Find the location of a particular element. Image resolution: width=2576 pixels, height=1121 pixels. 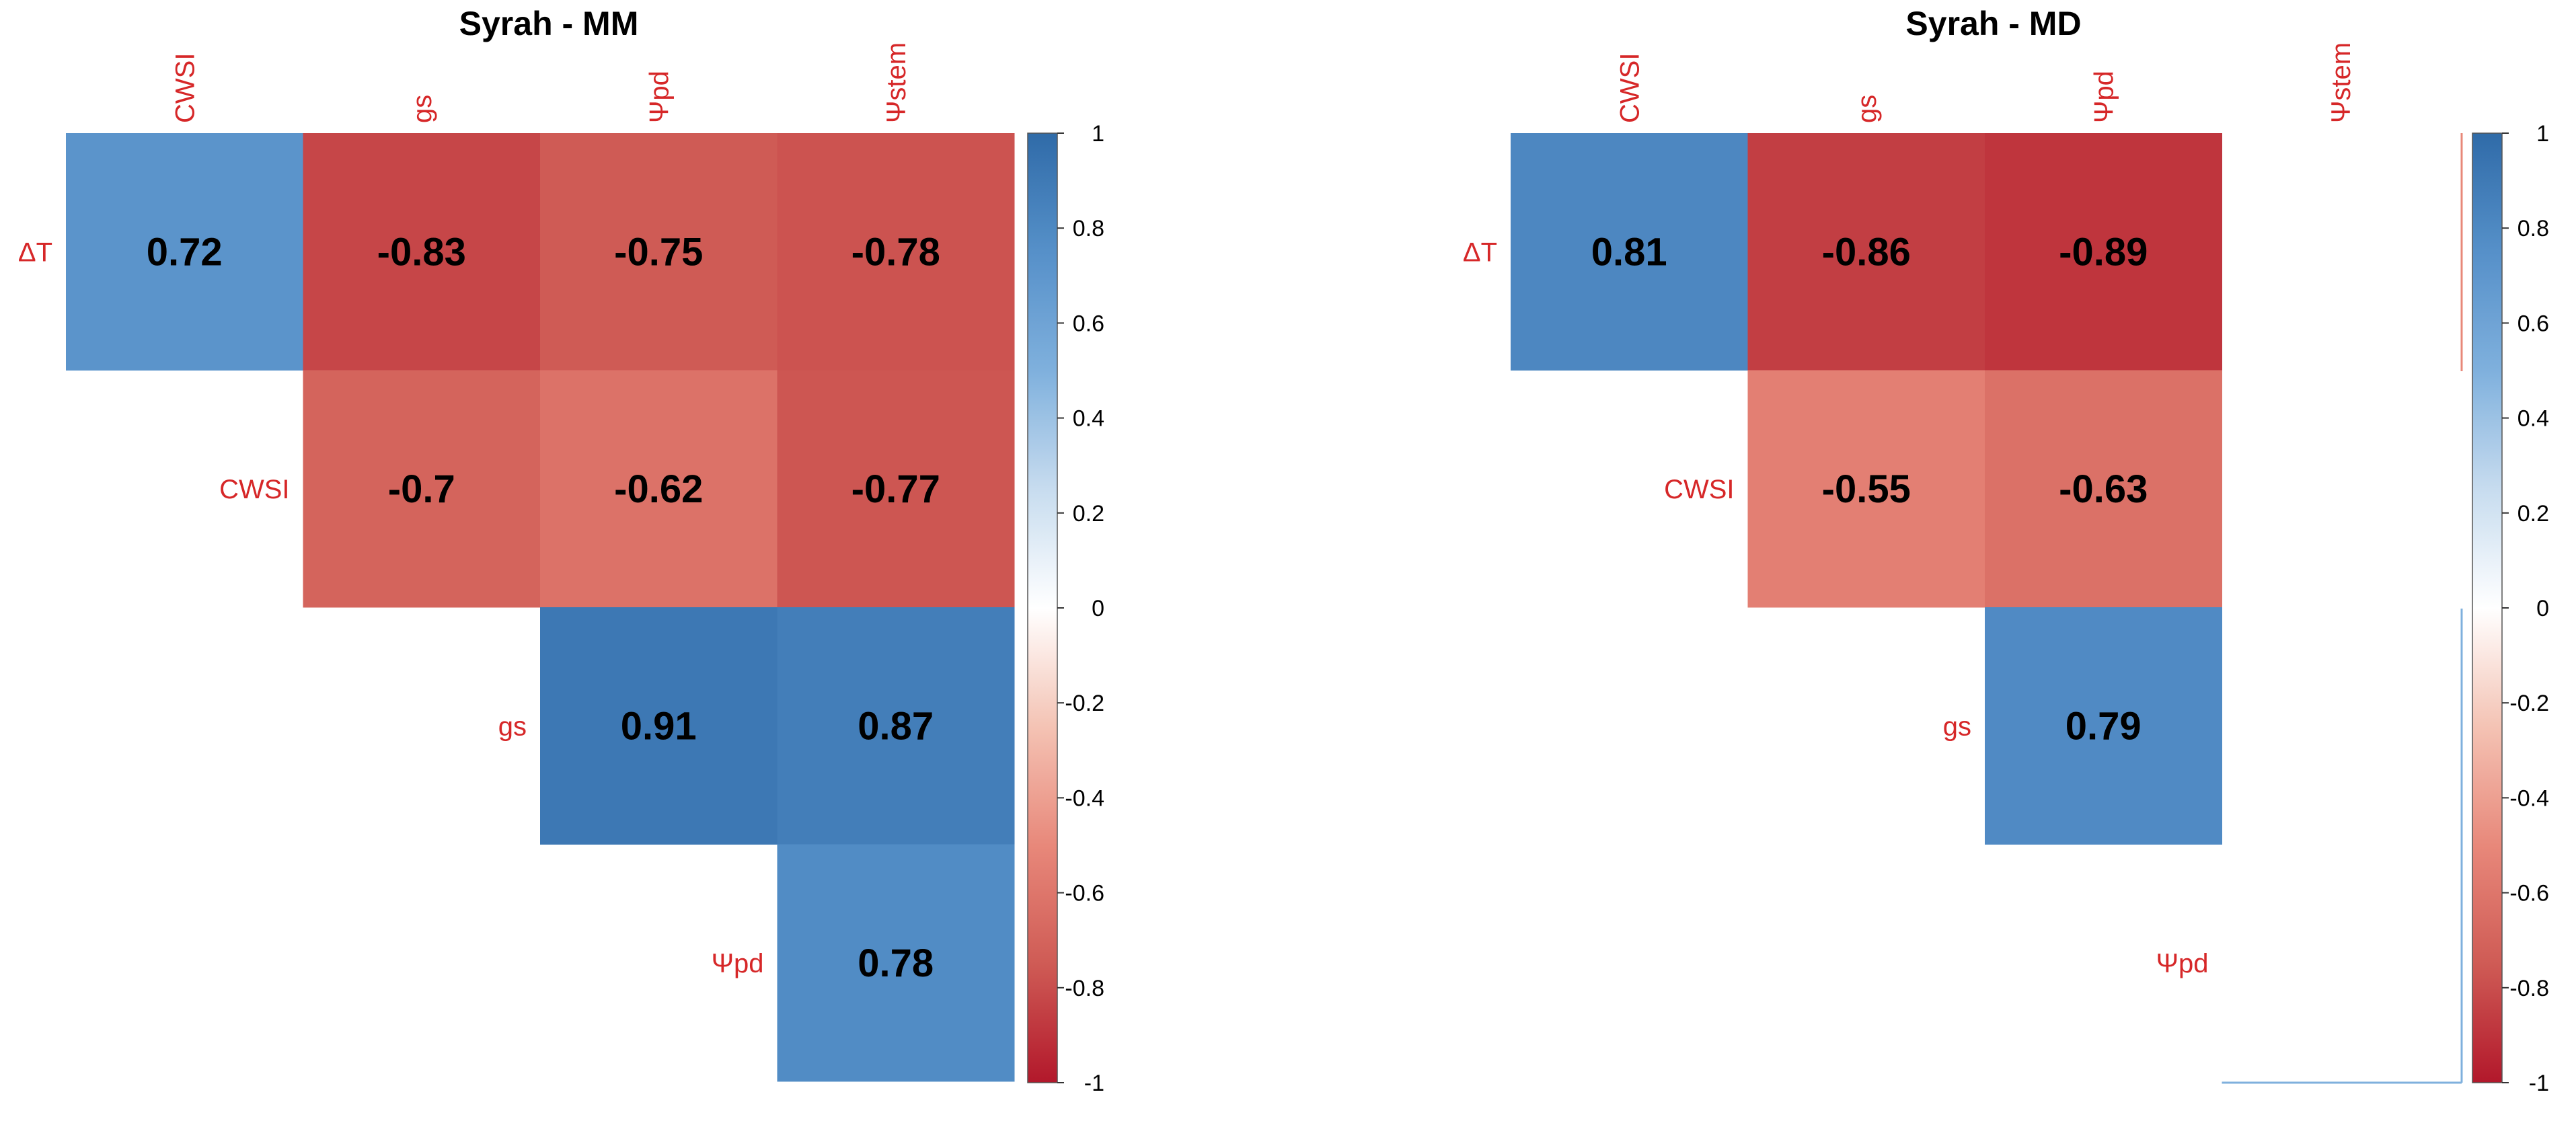

cell-value-label: -0.89 is located at coordinates (2103, 252).